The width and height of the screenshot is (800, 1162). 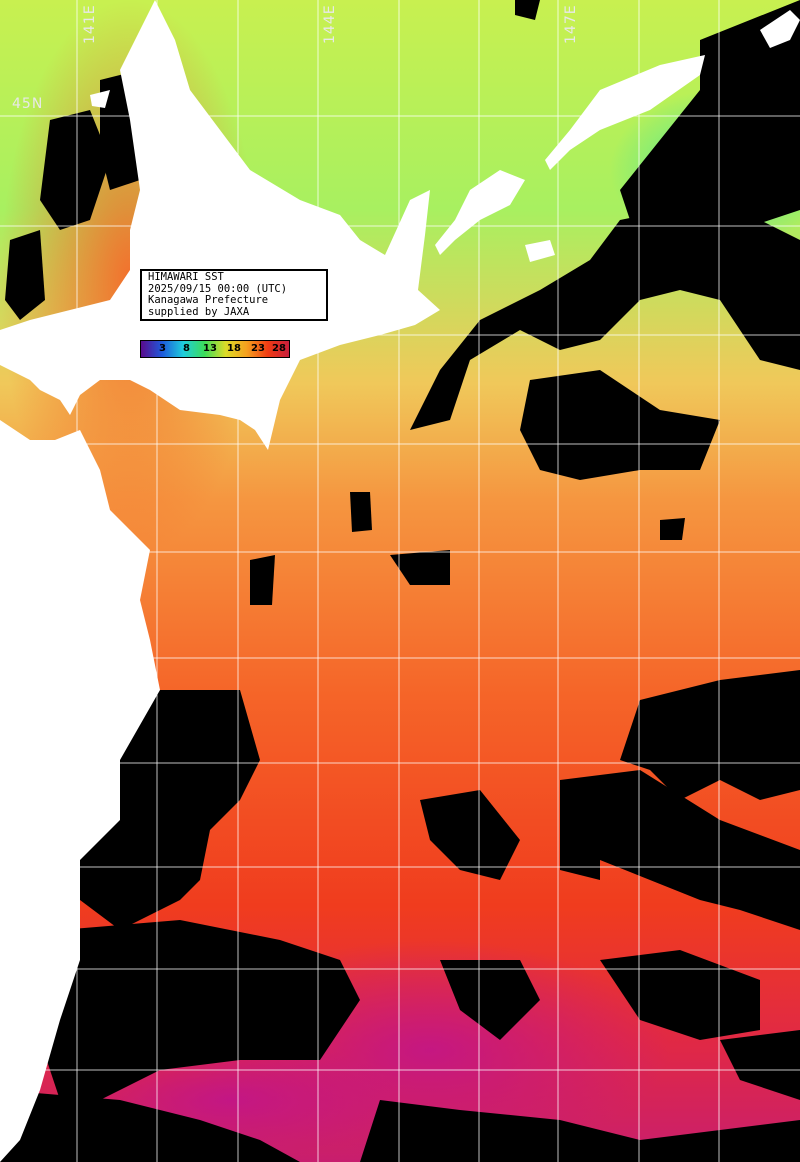 I want to click on lon-label-147: 147E, so click(x=571, y=24).